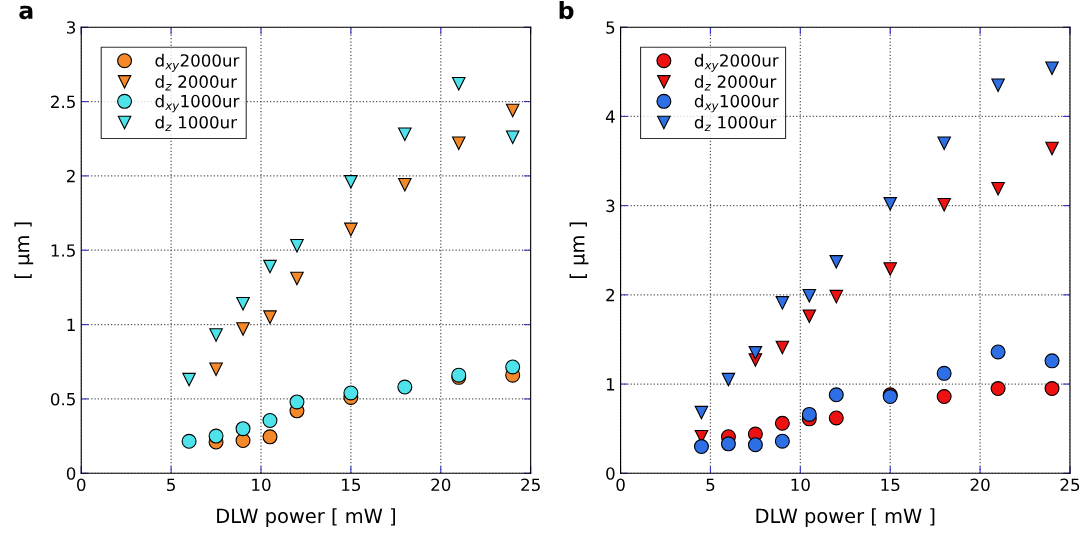  Describe the element at coordinates (26, 12) in the screenshot. I see `chart-title: a` at that location.